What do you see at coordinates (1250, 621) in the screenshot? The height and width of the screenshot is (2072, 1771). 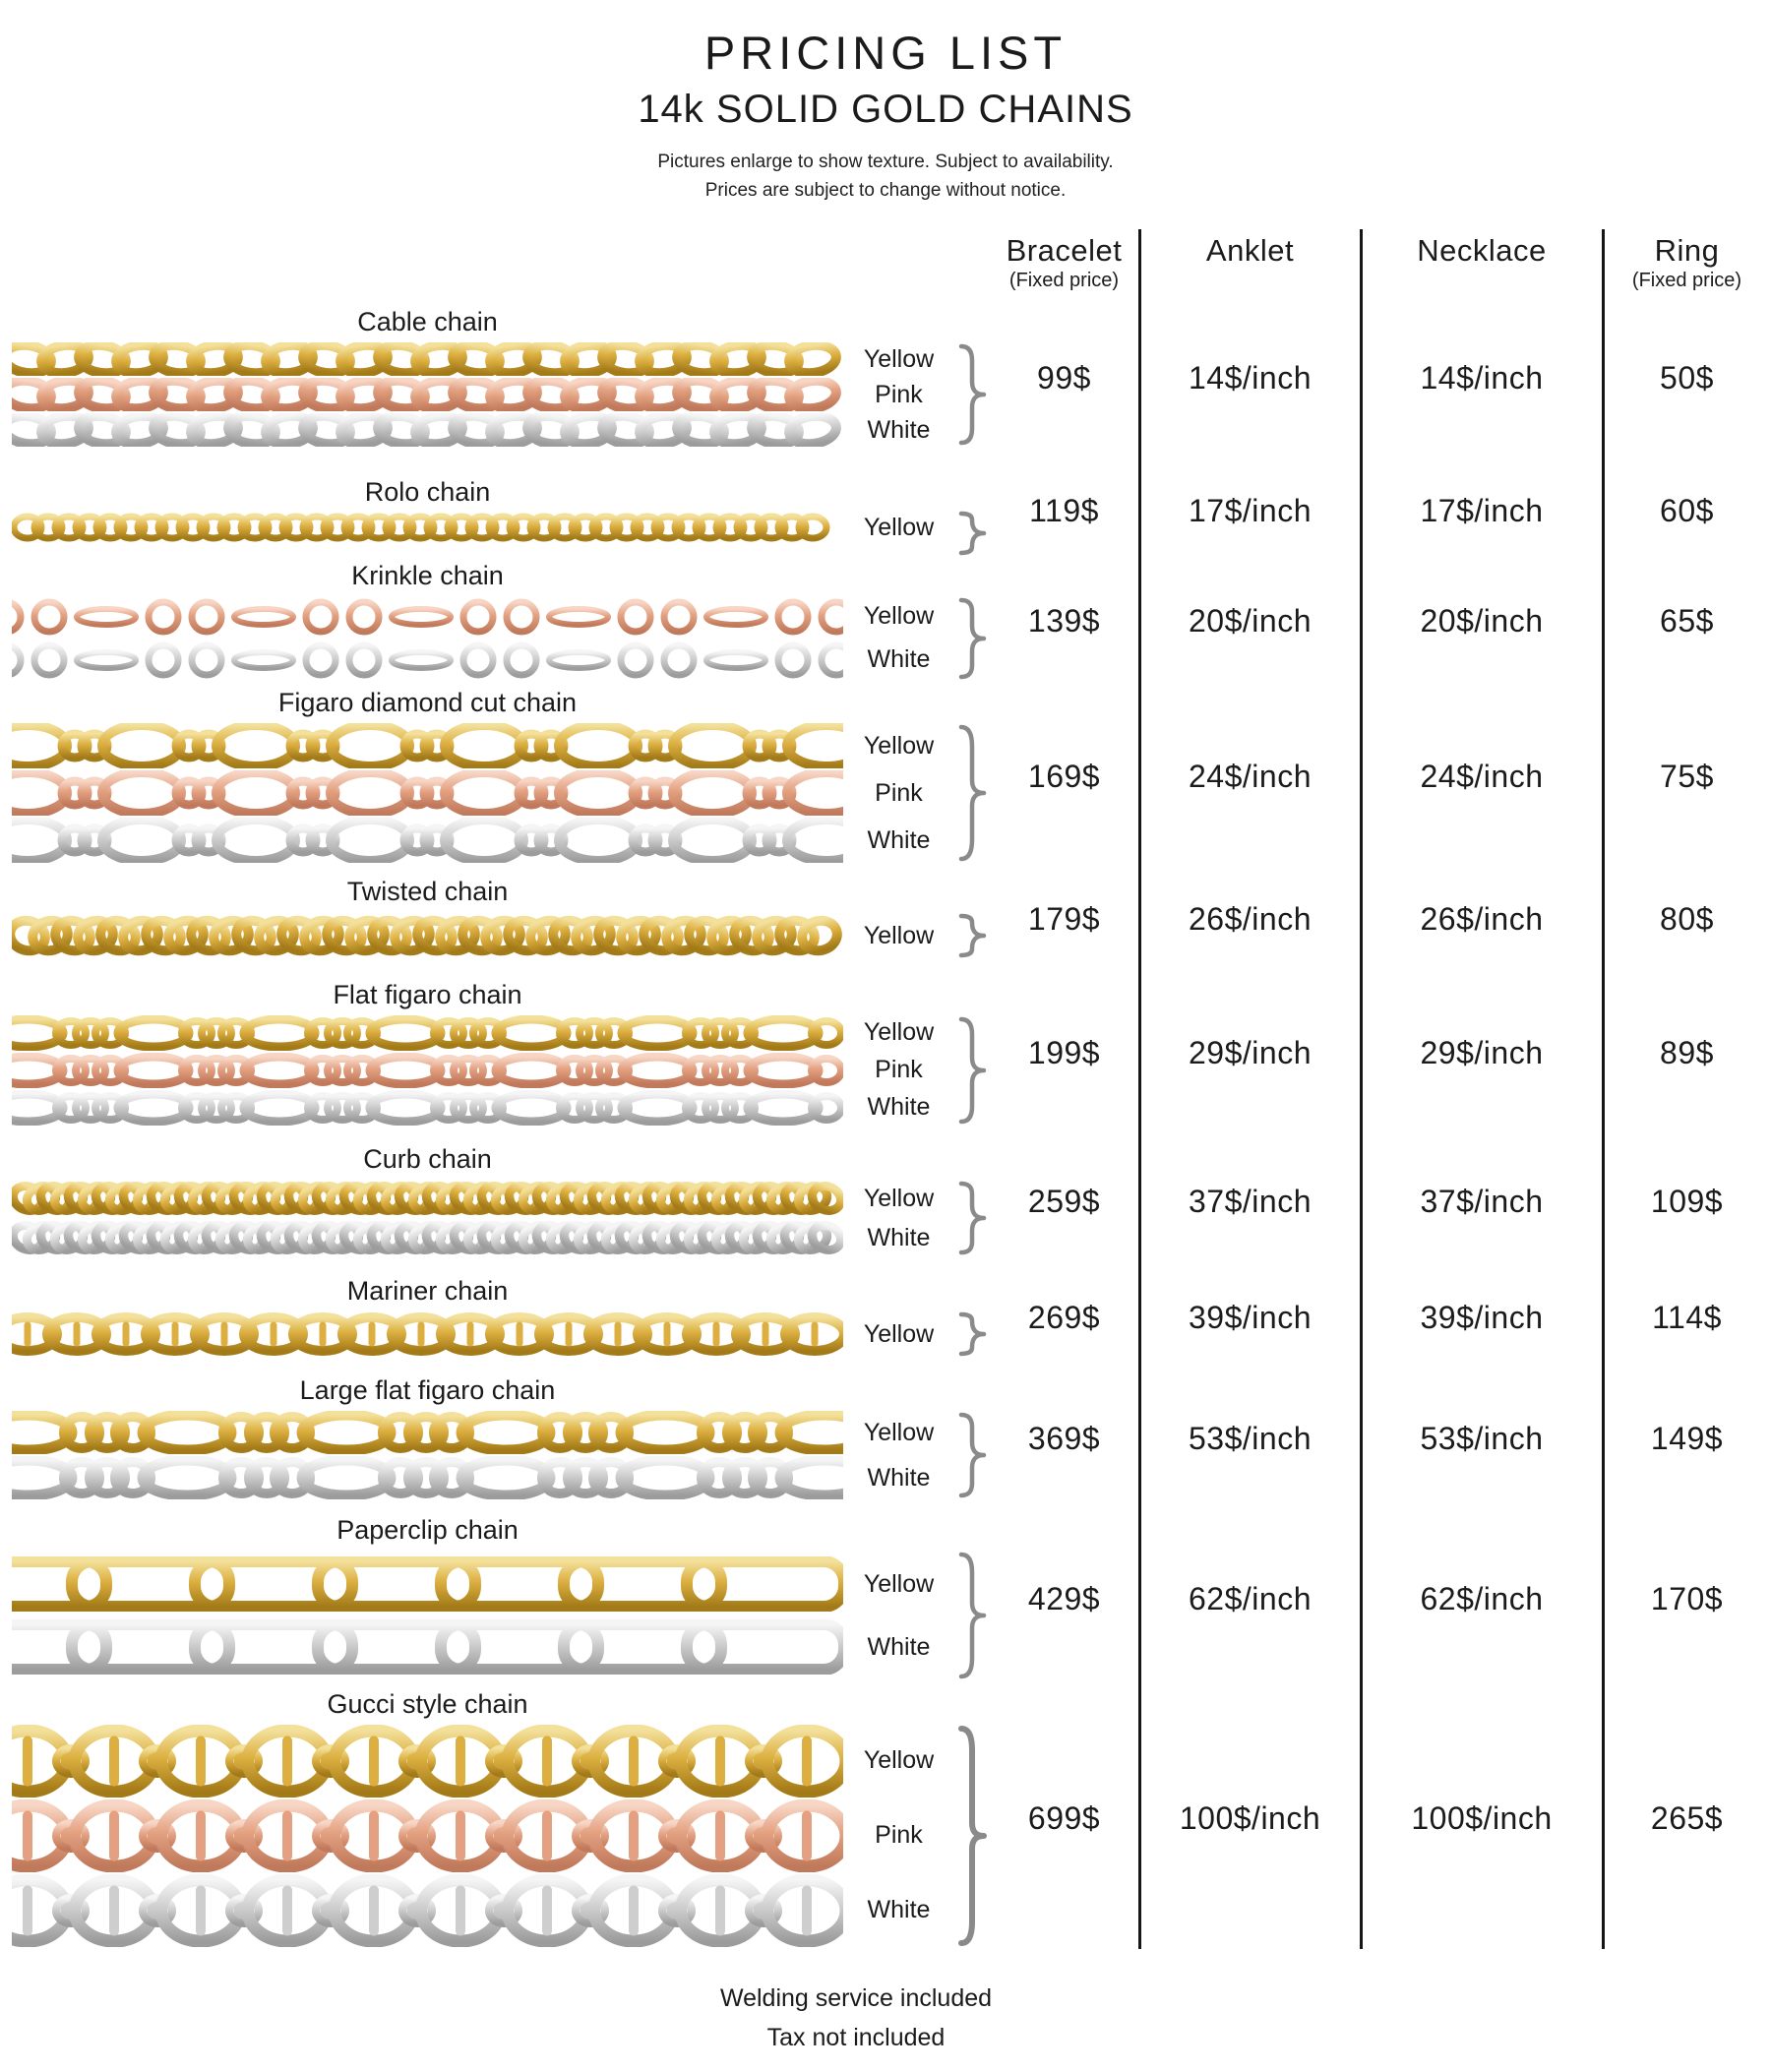 I see `price-anklet: 20$/inch` at bounding box center [1250, 621].